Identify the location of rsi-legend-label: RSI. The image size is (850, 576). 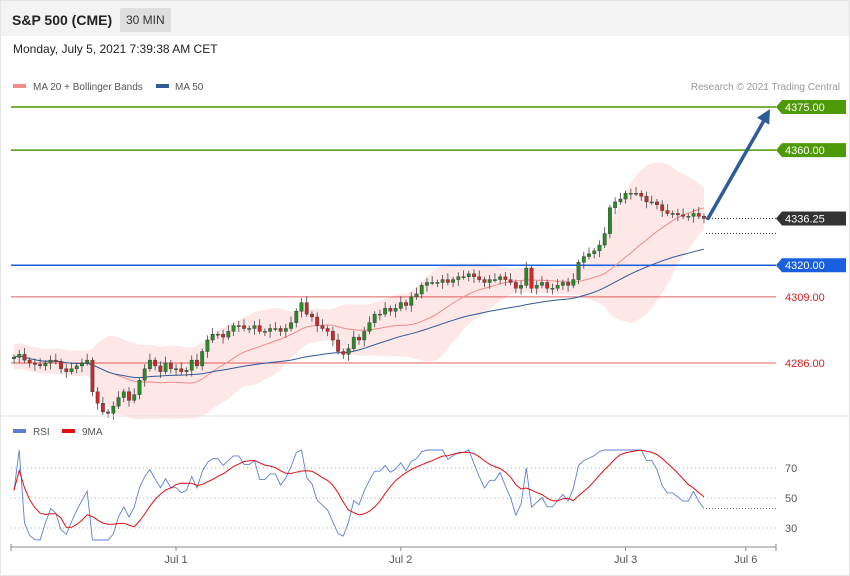
(41, 432).